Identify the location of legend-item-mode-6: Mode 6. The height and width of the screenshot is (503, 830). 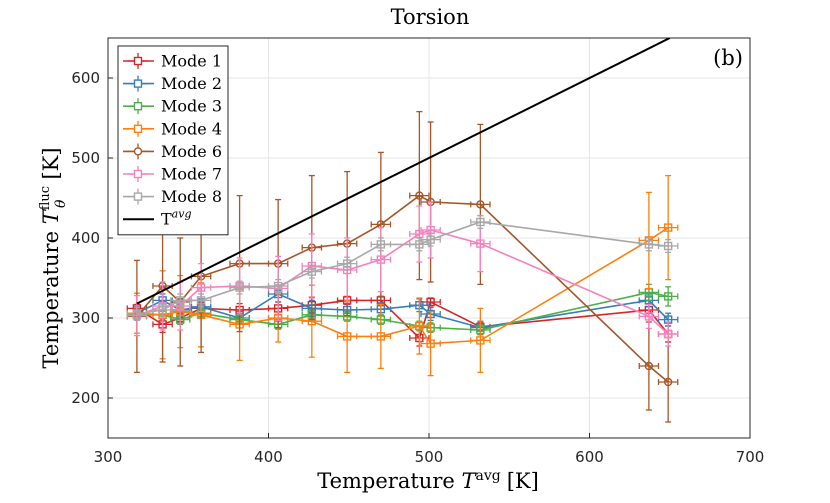
(172, 151).